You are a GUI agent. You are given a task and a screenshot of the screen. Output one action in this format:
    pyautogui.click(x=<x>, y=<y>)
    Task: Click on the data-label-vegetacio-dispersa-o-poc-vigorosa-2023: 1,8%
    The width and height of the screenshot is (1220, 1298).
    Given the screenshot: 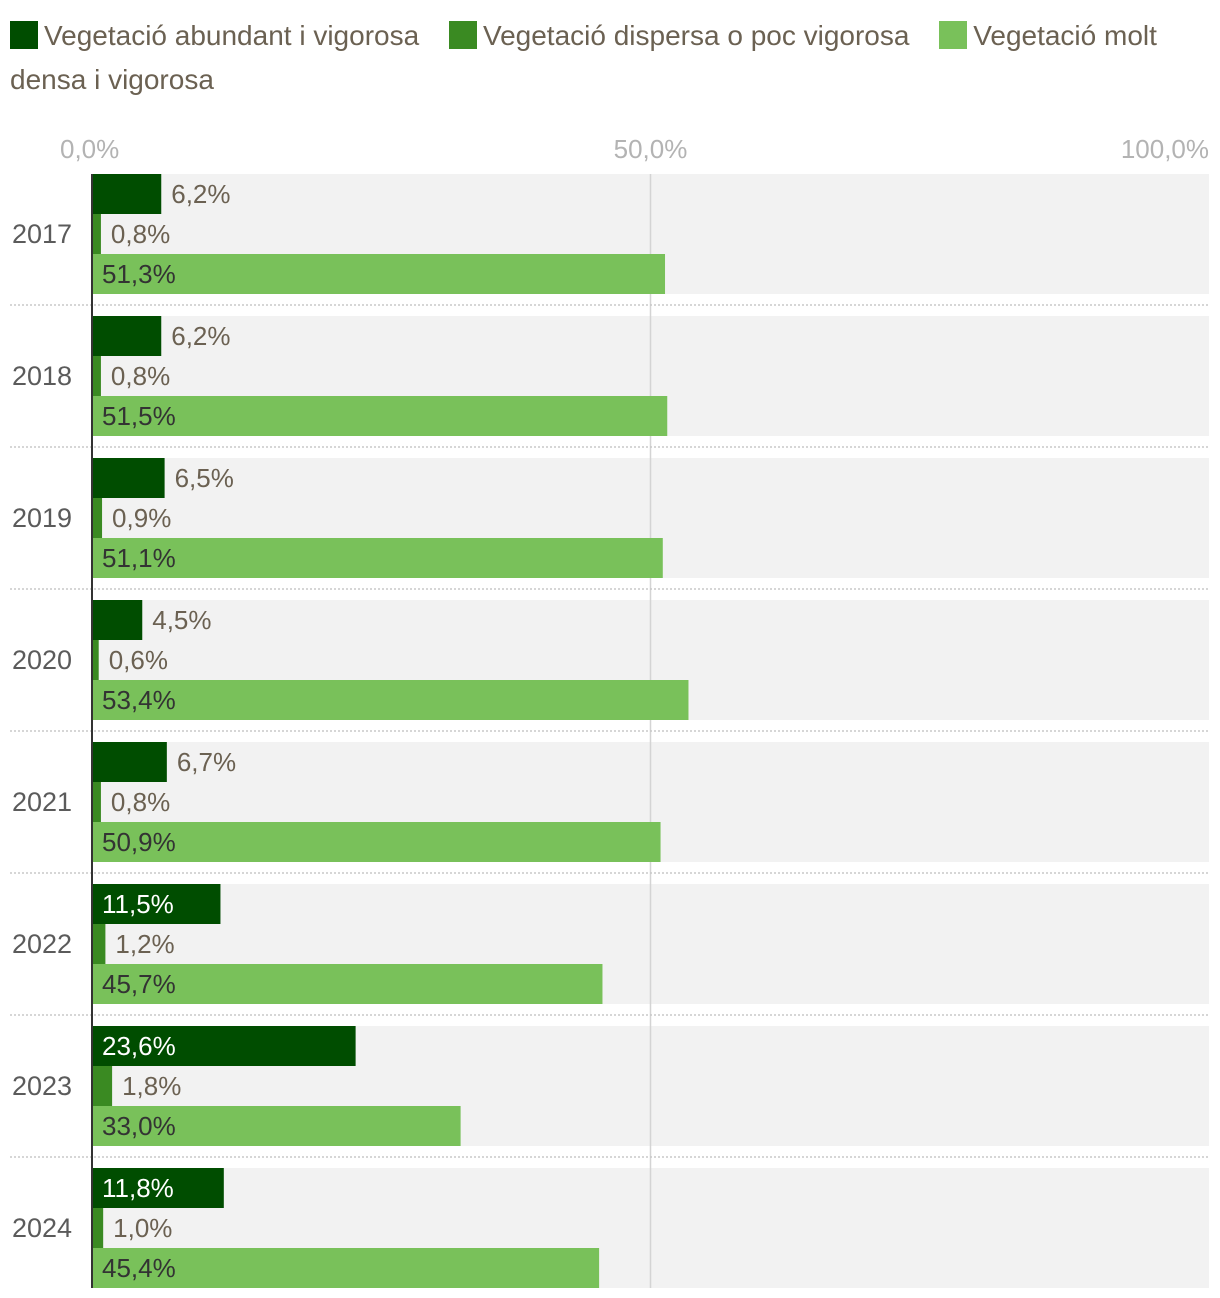 What is the action you would take?
    pyautogui.click(x=151, y=1086)
    